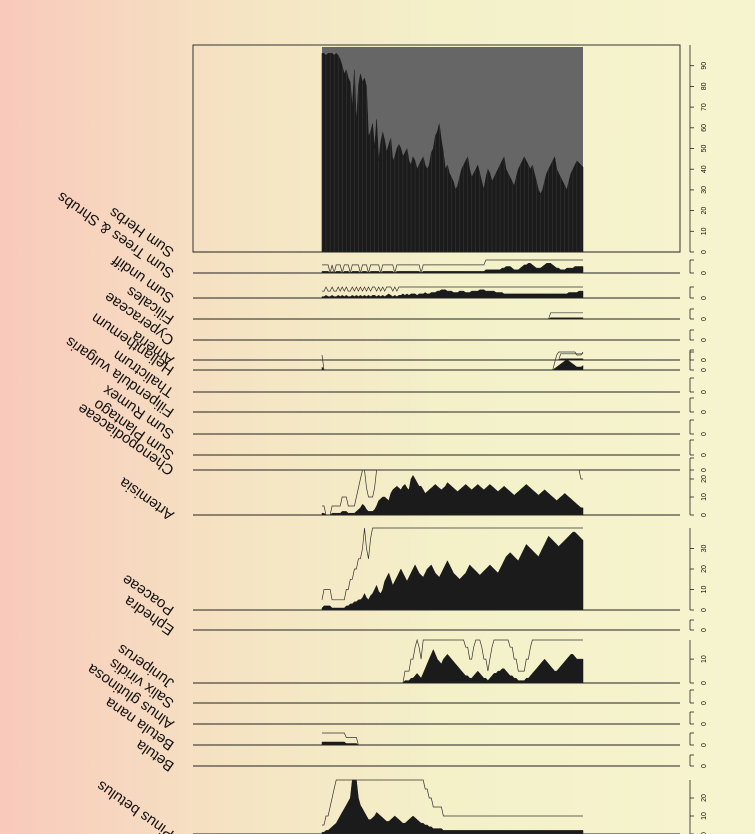 Image resolution: width=755 pixels, height=834 pixels. Describe the element at coordinates (704, 128) in the screenshot. I see `tick-label: 60` at that location.